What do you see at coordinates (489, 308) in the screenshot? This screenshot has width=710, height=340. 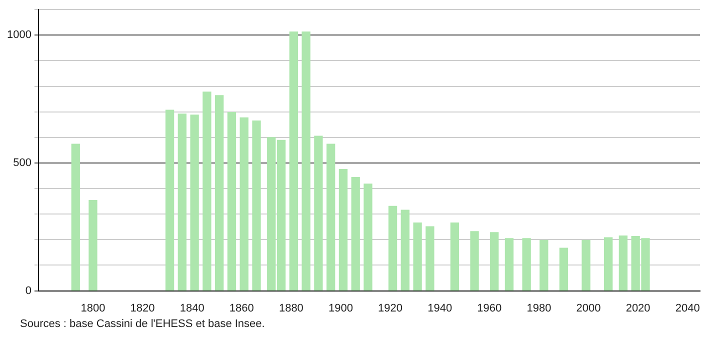 I see `x-tick-label: 1960` at bounding box center [489, 308].